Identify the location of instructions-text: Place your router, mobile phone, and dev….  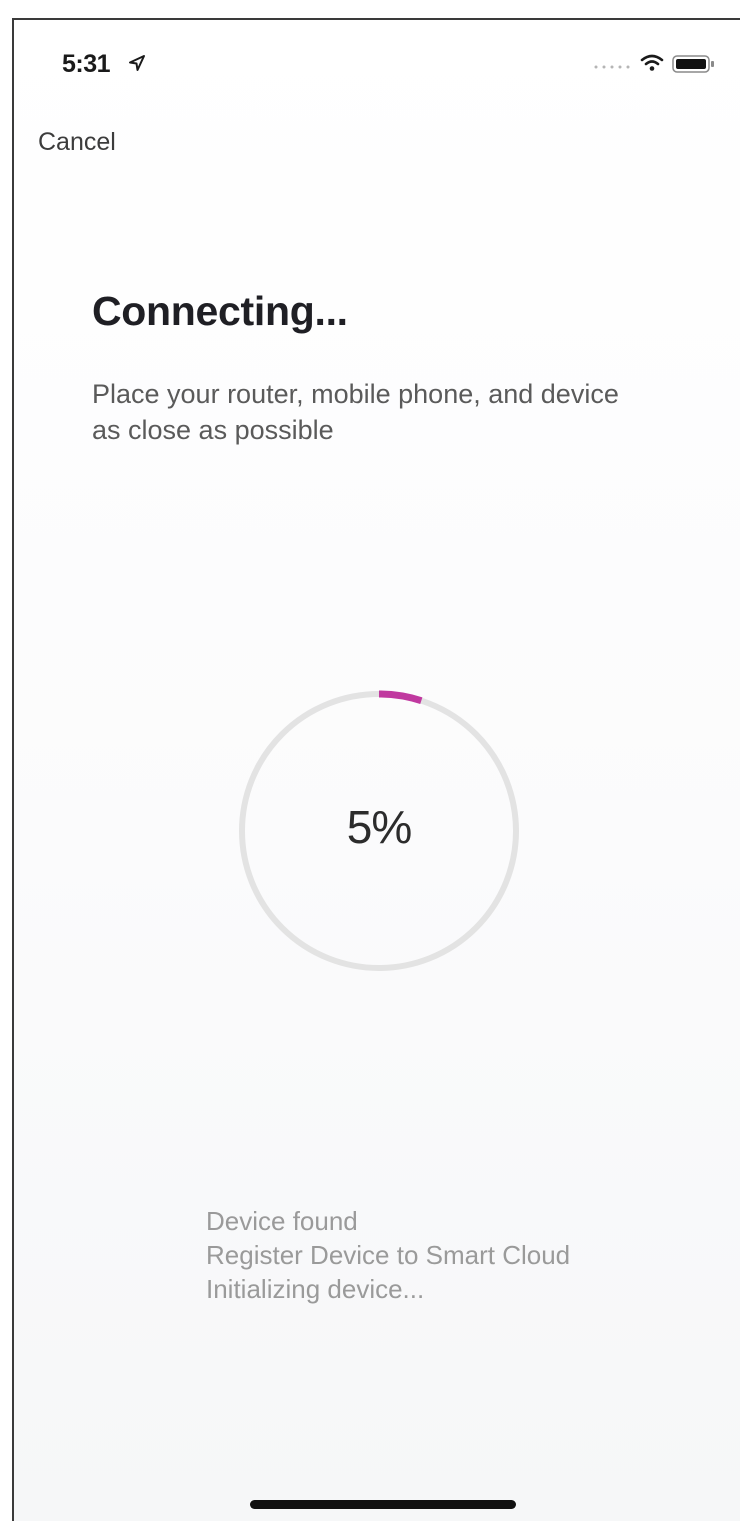
(355, 412).